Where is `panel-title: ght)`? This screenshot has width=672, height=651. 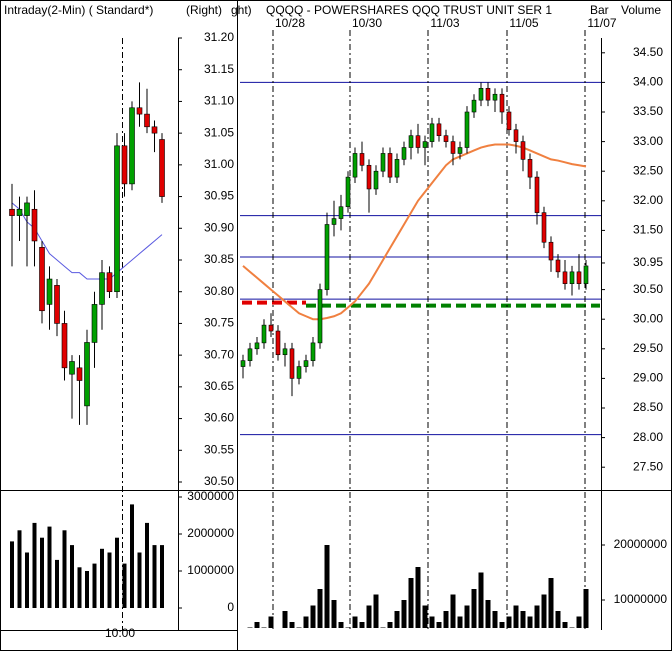
panel-title: ght) is located at coordinates (241, 10).